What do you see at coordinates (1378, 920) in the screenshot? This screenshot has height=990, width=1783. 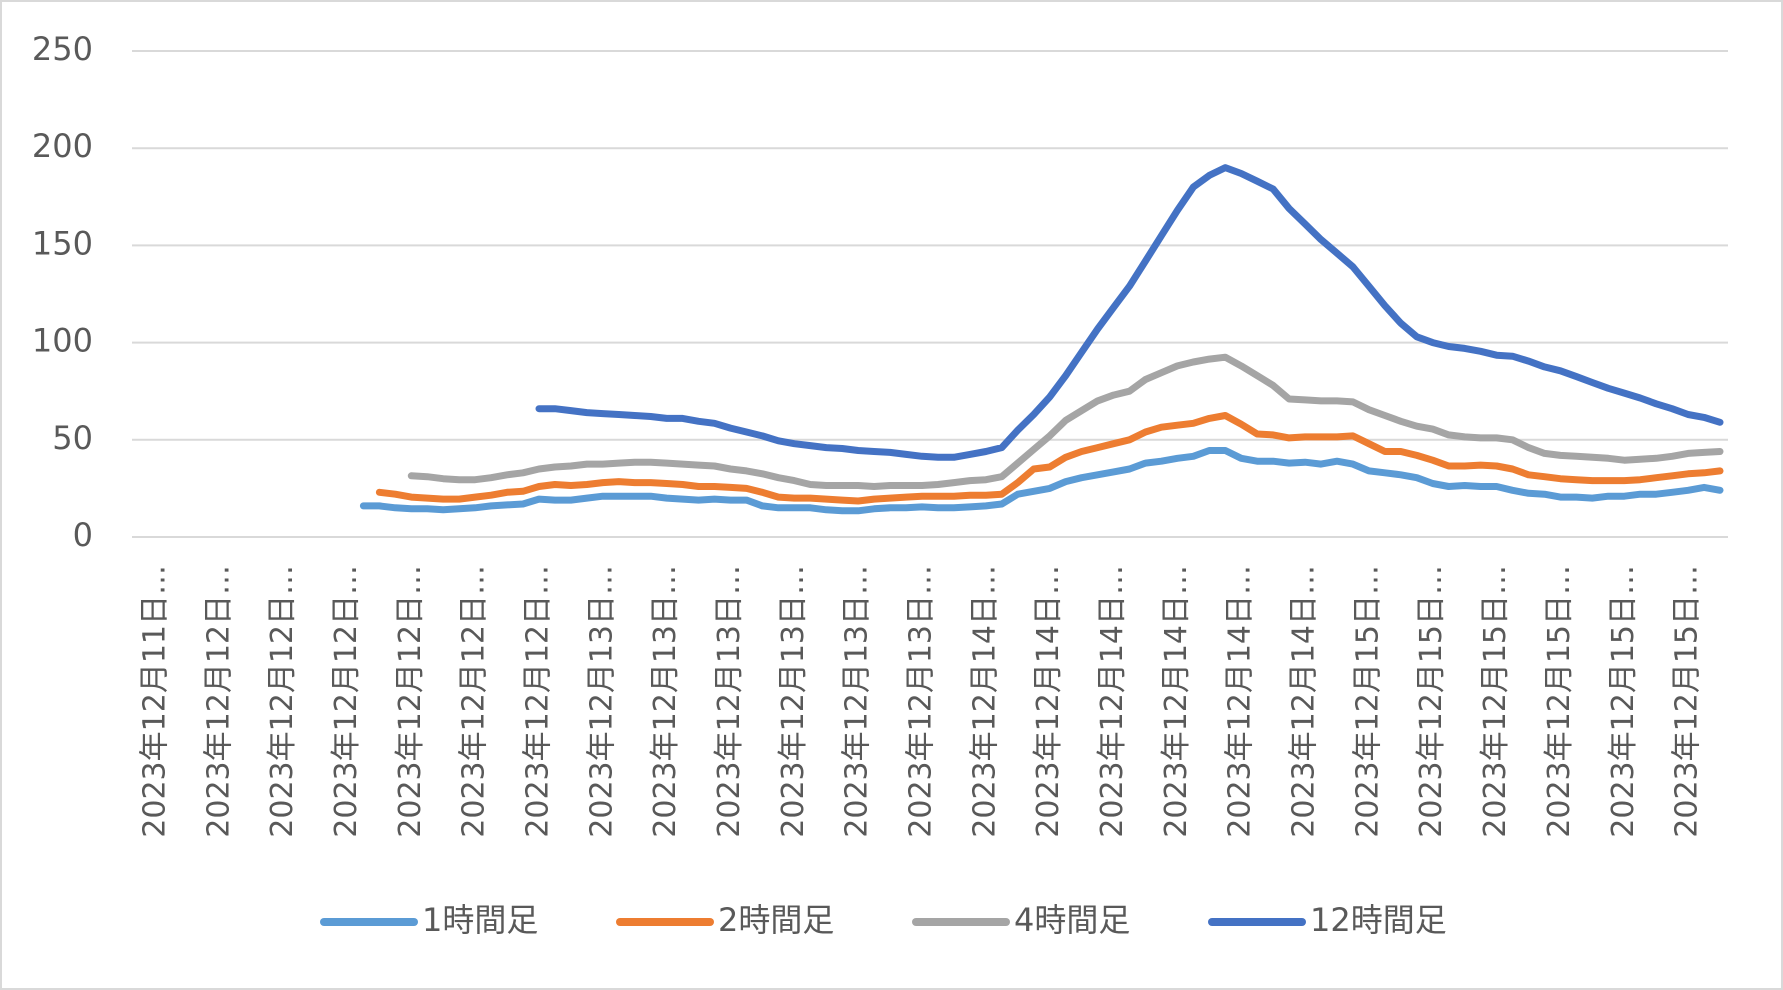 I see `legend-label: 12時間足` at bounding box center [1378, 920].